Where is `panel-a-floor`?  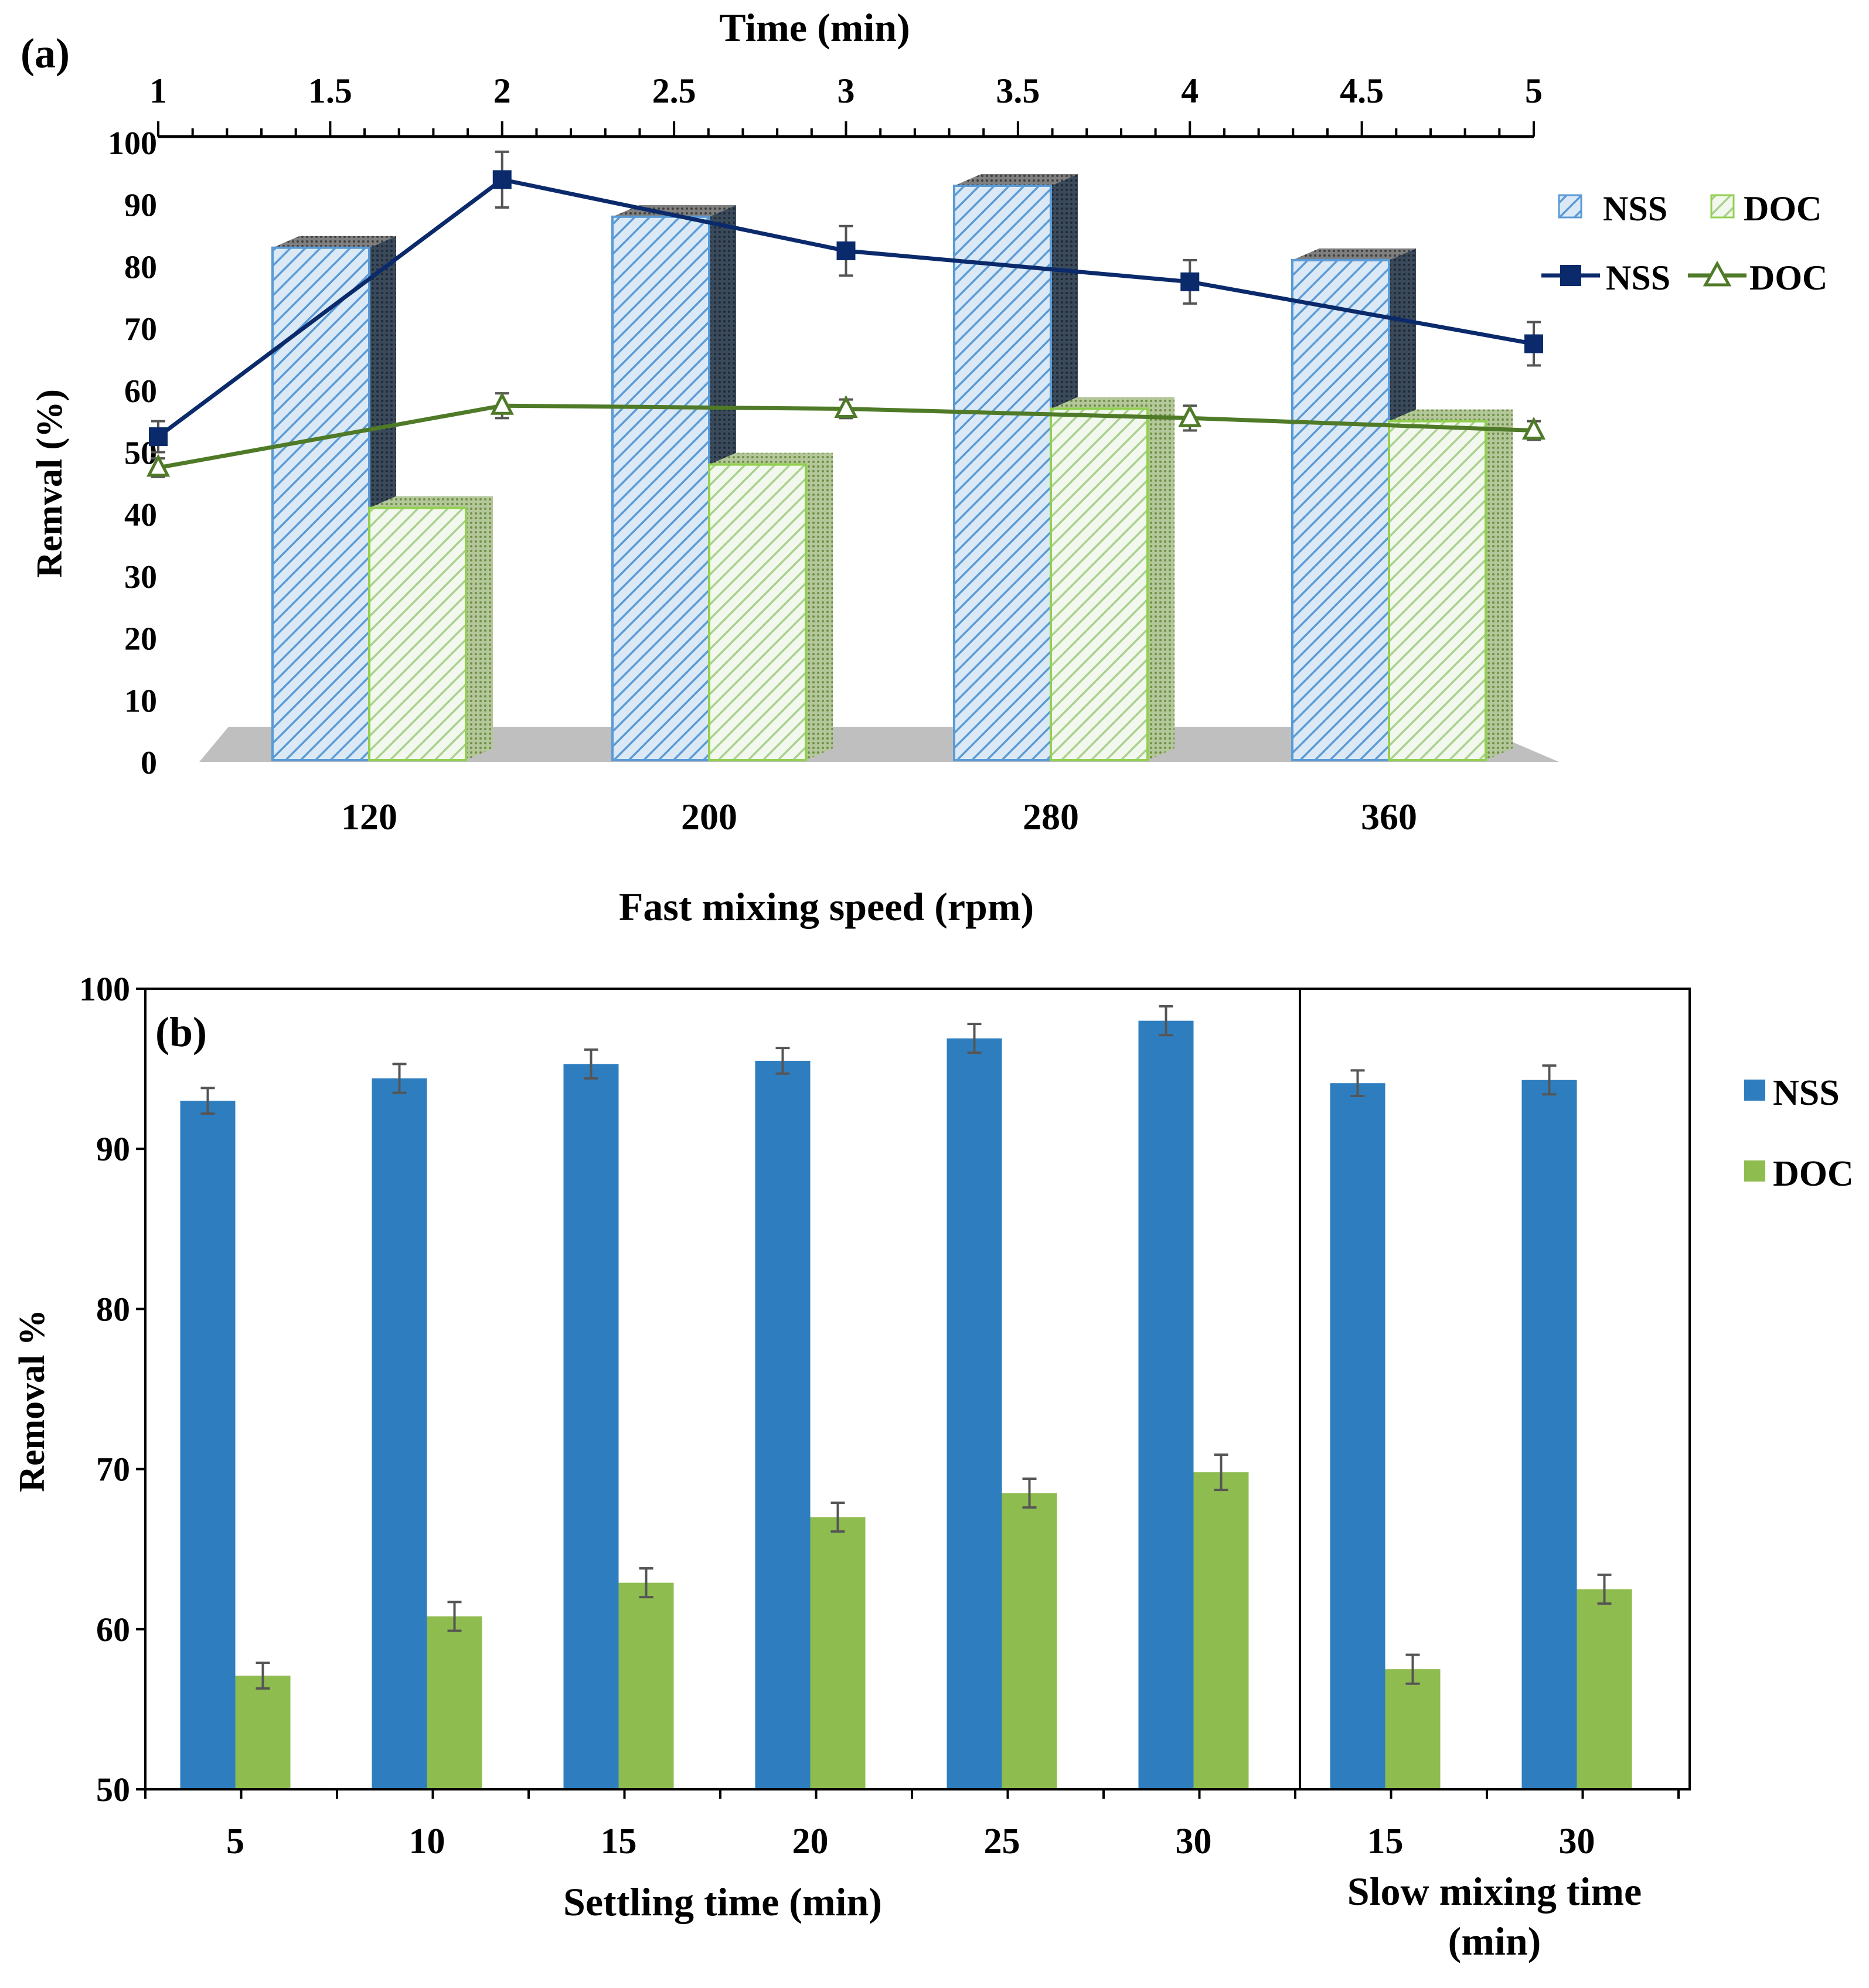
panel-a-floor is located at coordinates (879, 745).